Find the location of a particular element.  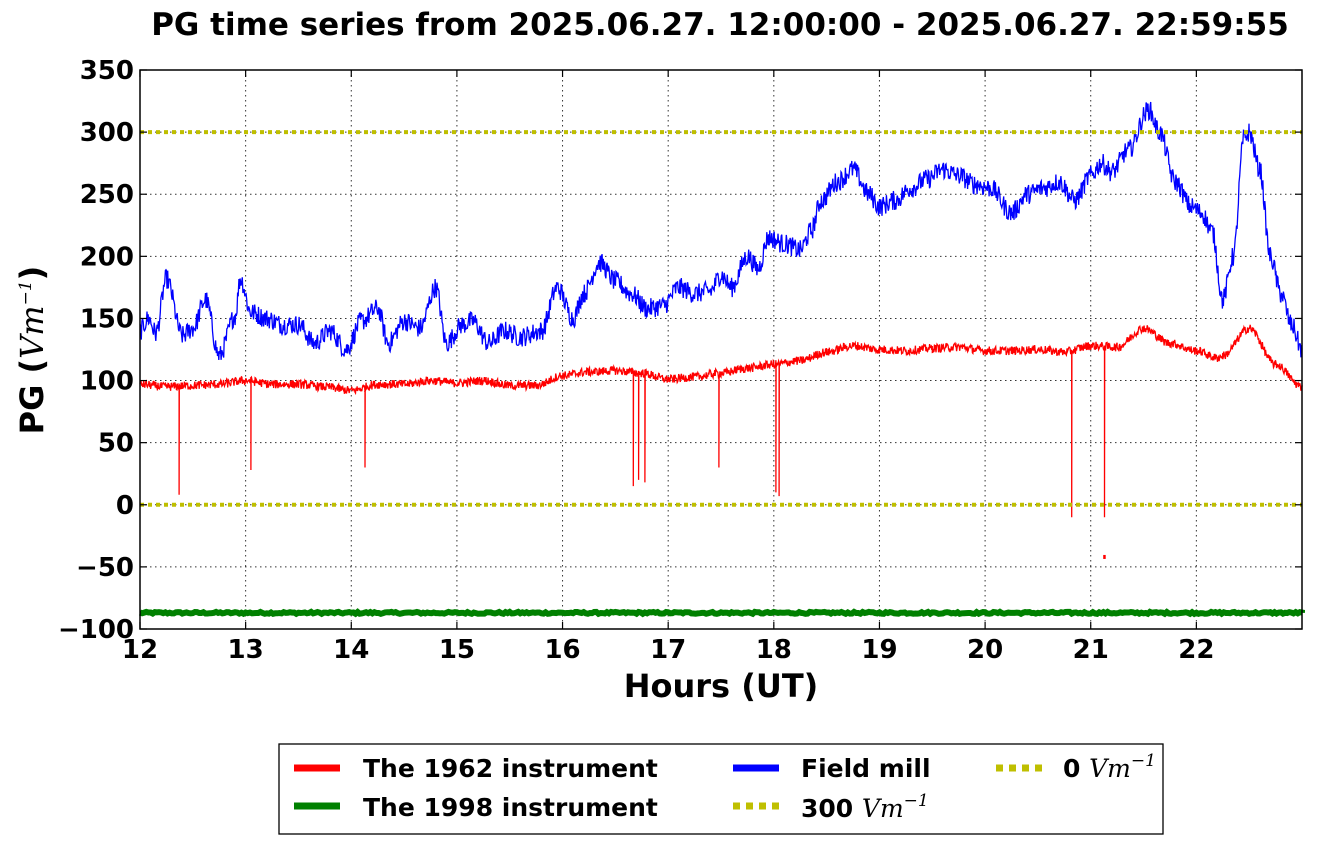

y-tick-label: 350 is located at coordinates (107, 71).